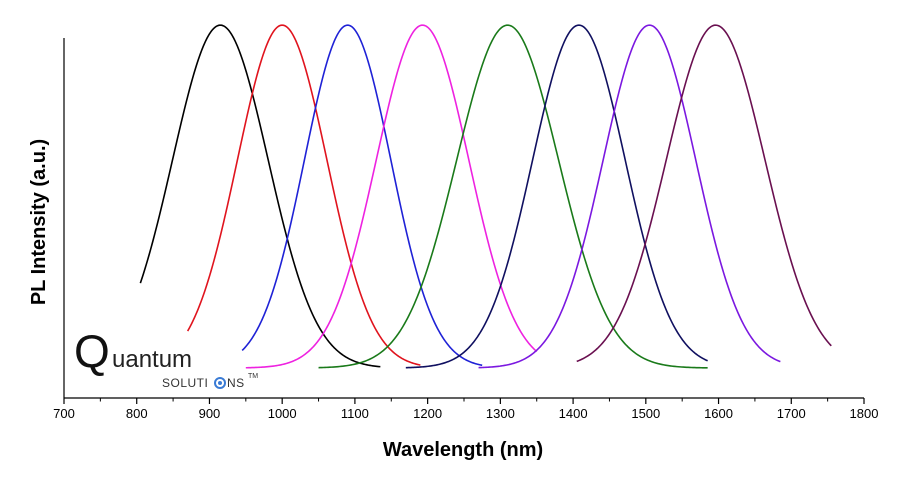  I want to click on x-tick-label: 1700, so click(791, 413).